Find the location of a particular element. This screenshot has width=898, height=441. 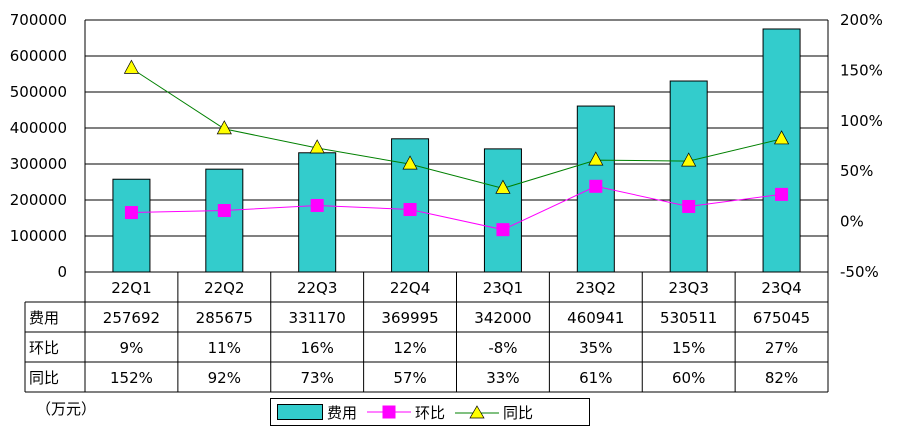

y-right-tick-label: 100% is located at coordinates (861, 121).